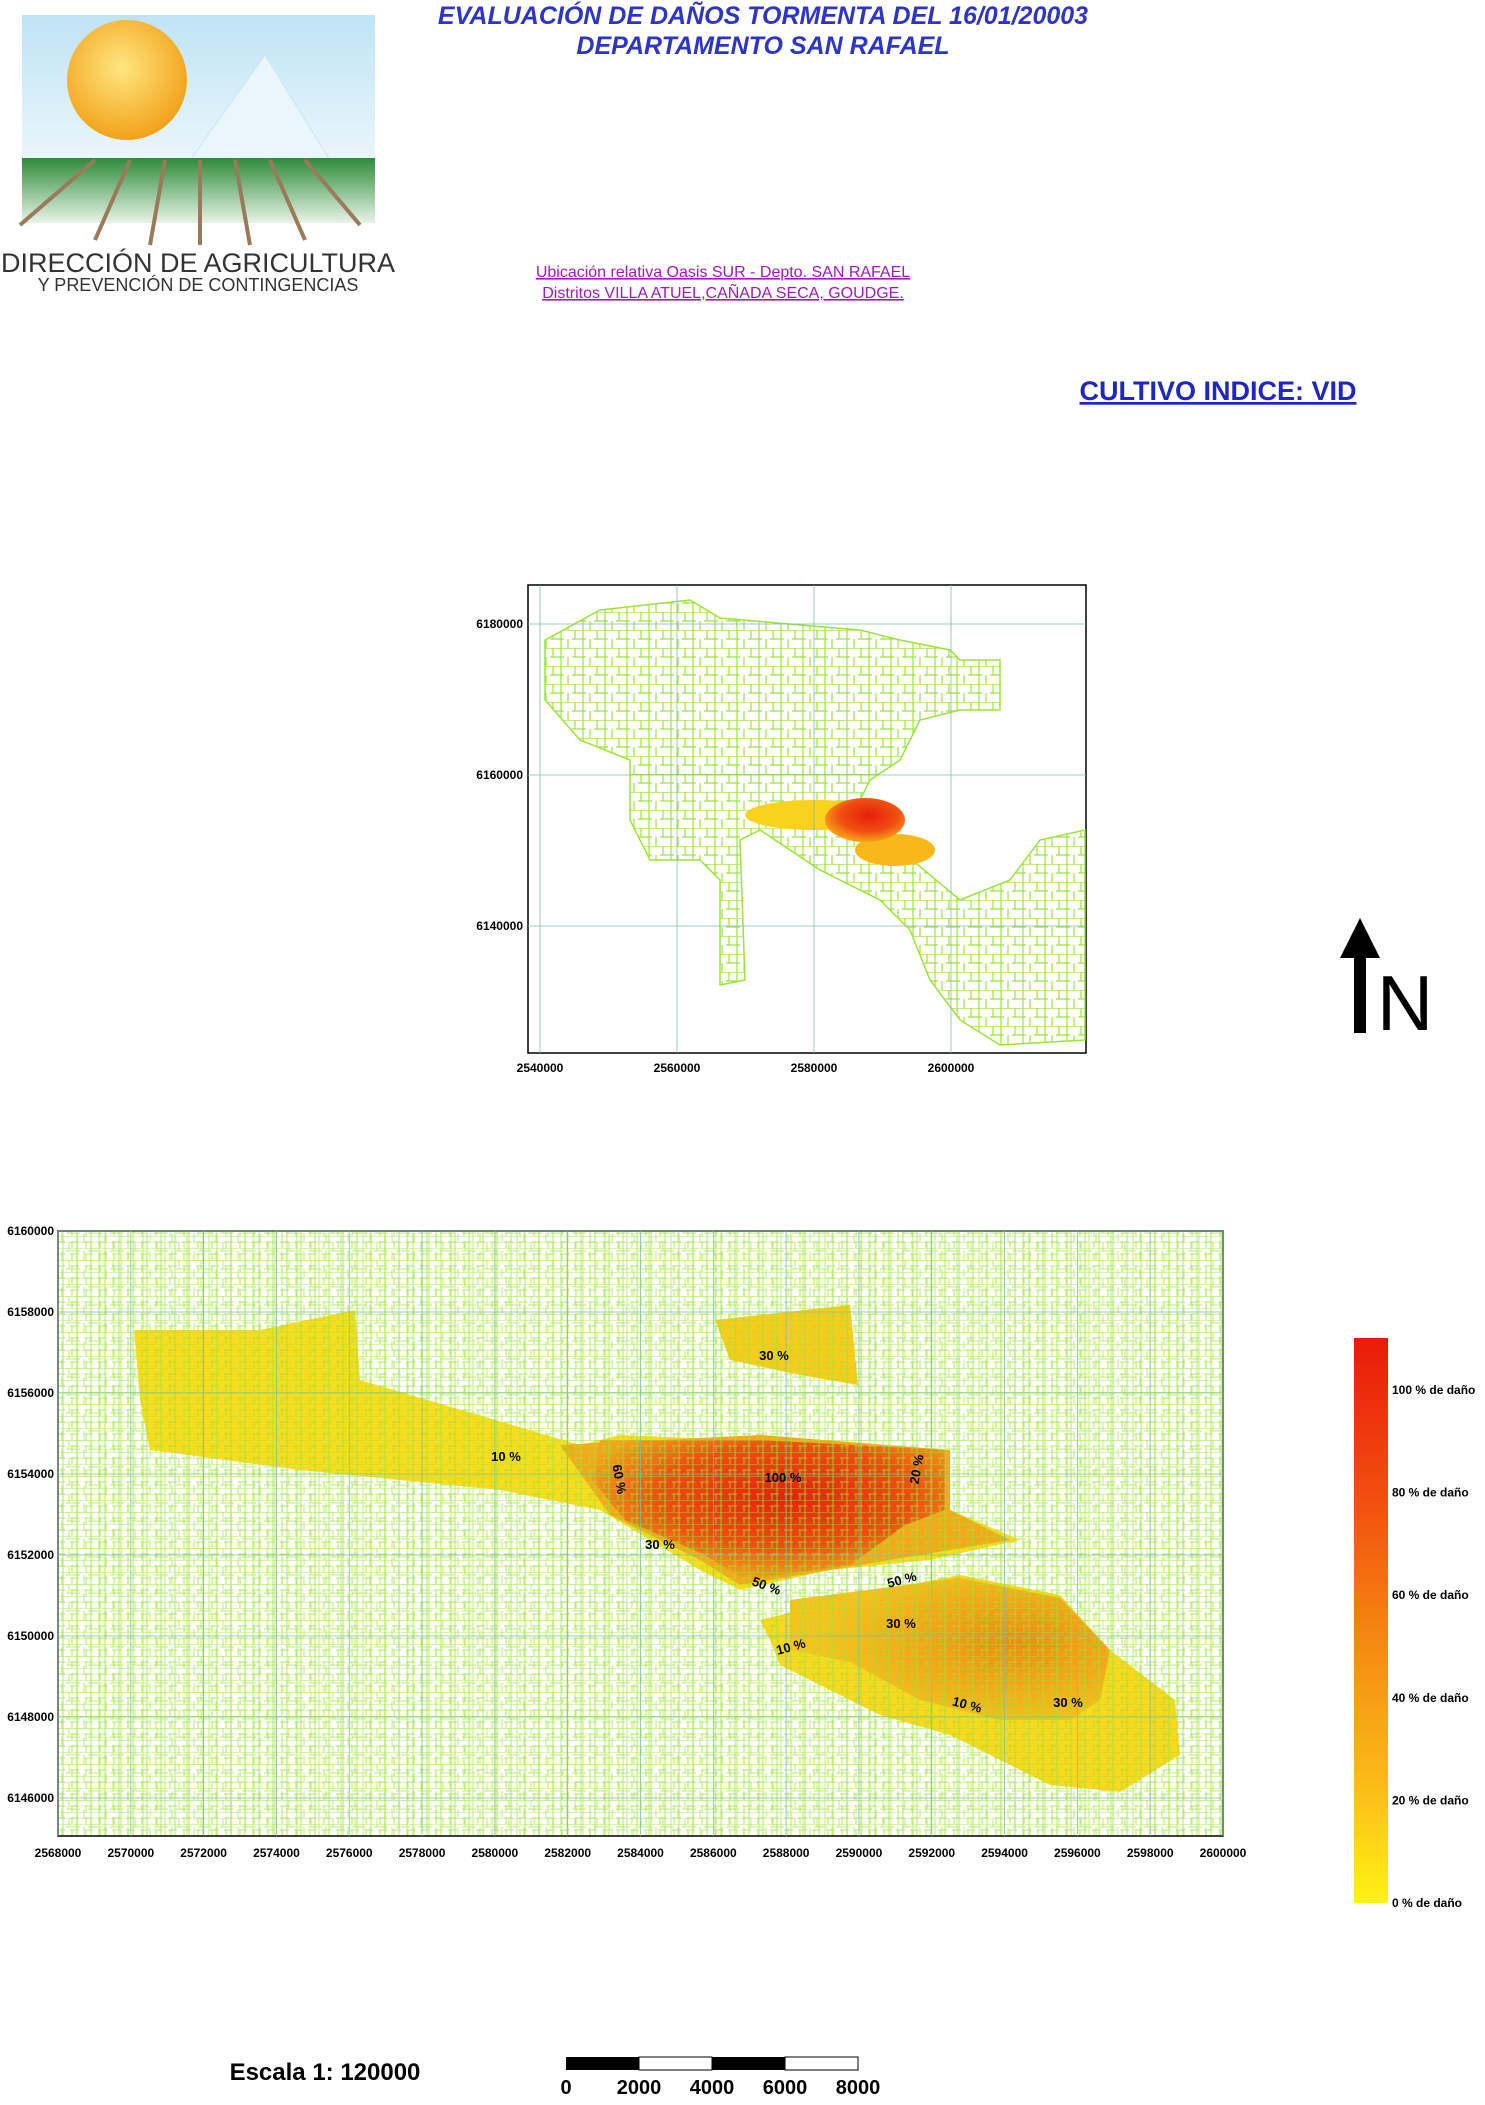 The width and height of the screenshot is (1485, 2105). I want to click on x-tick-label: 2588000, so click(786, 1853).